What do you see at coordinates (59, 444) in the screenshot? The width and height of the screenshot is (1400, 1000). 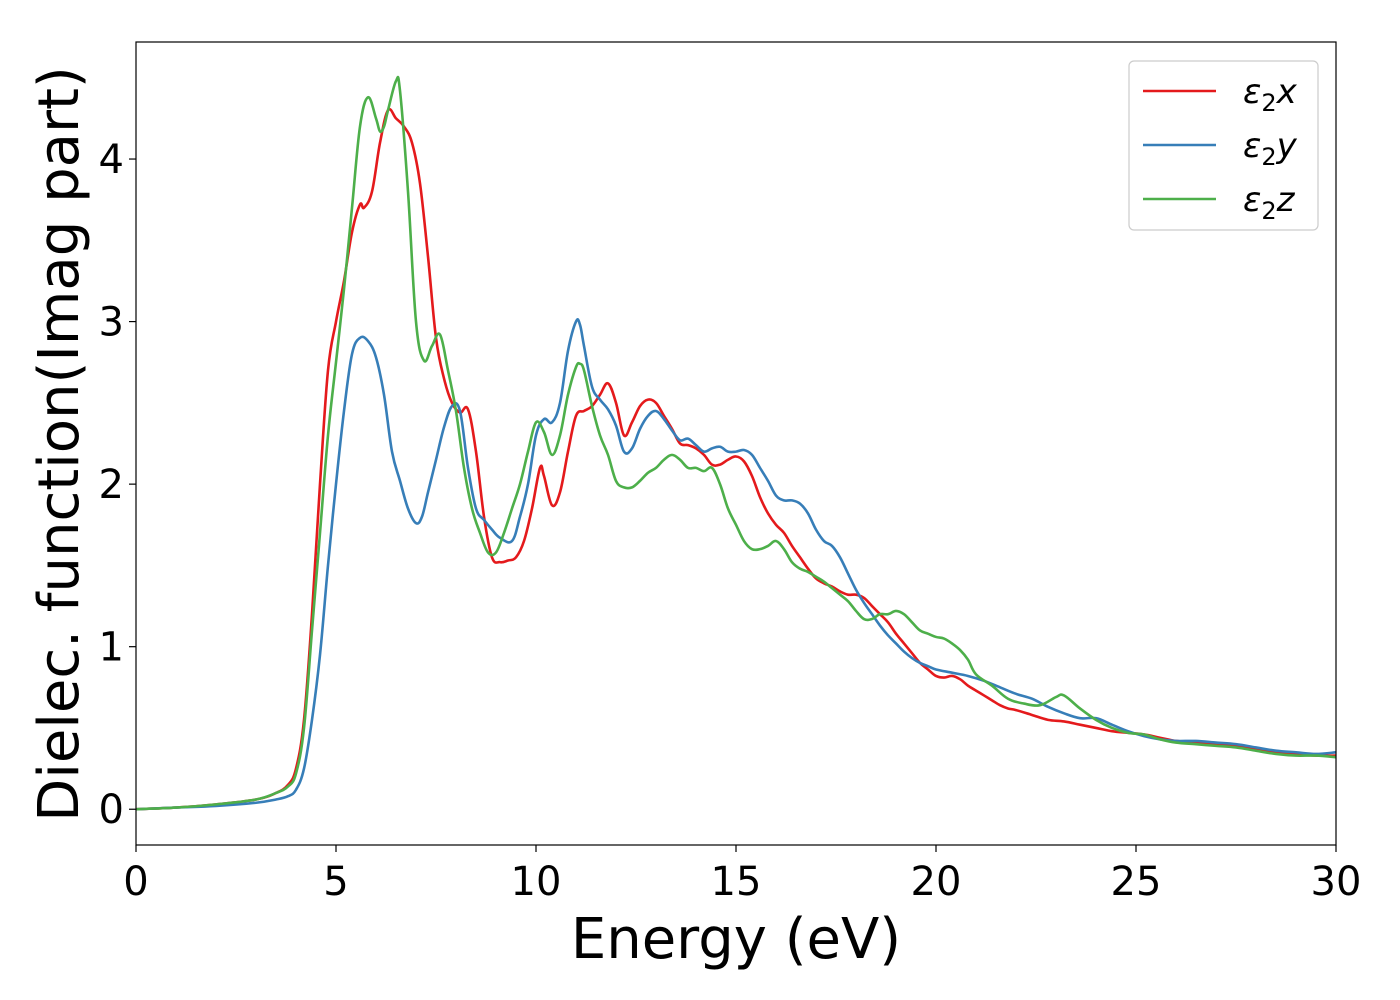 I see `y-axis-title: Dielec. function(Imag part)` at bounding box center [59, 444].